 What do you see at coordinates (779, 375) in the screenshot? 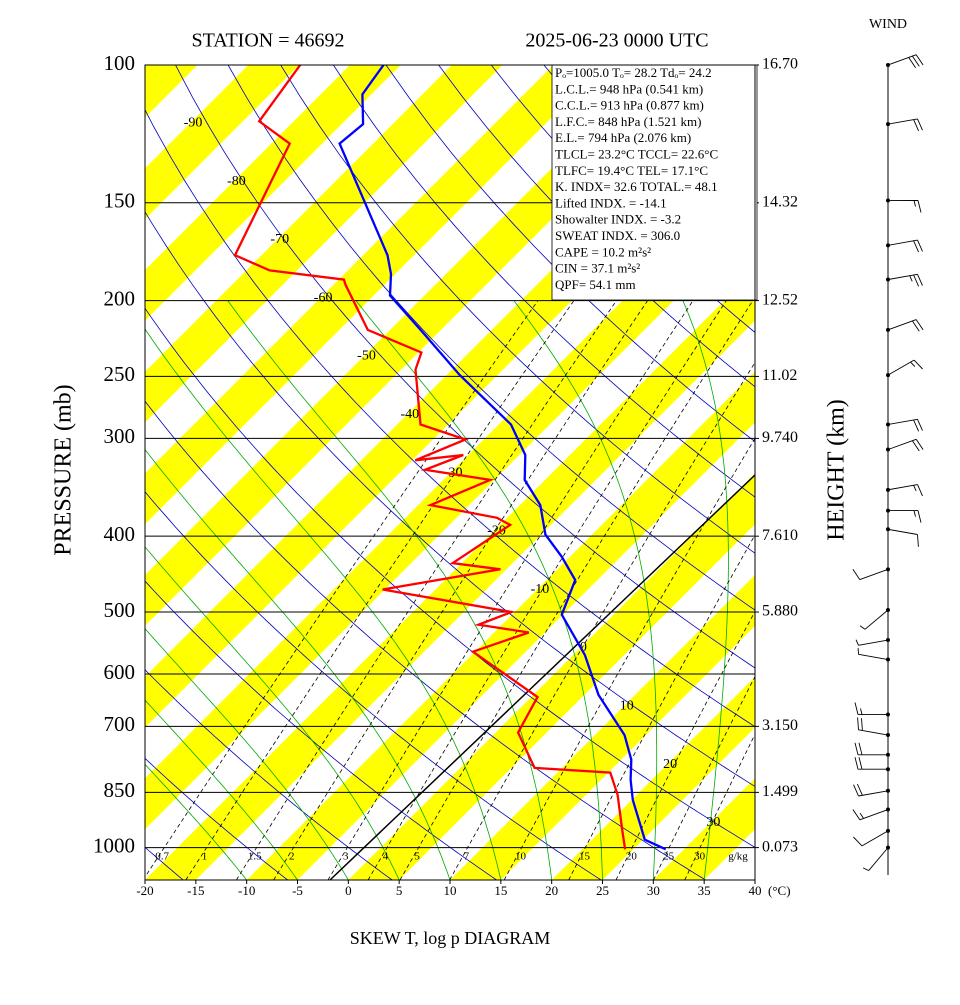
I see `y2-tick-label: 11.02` at bounding box center [779, 375].